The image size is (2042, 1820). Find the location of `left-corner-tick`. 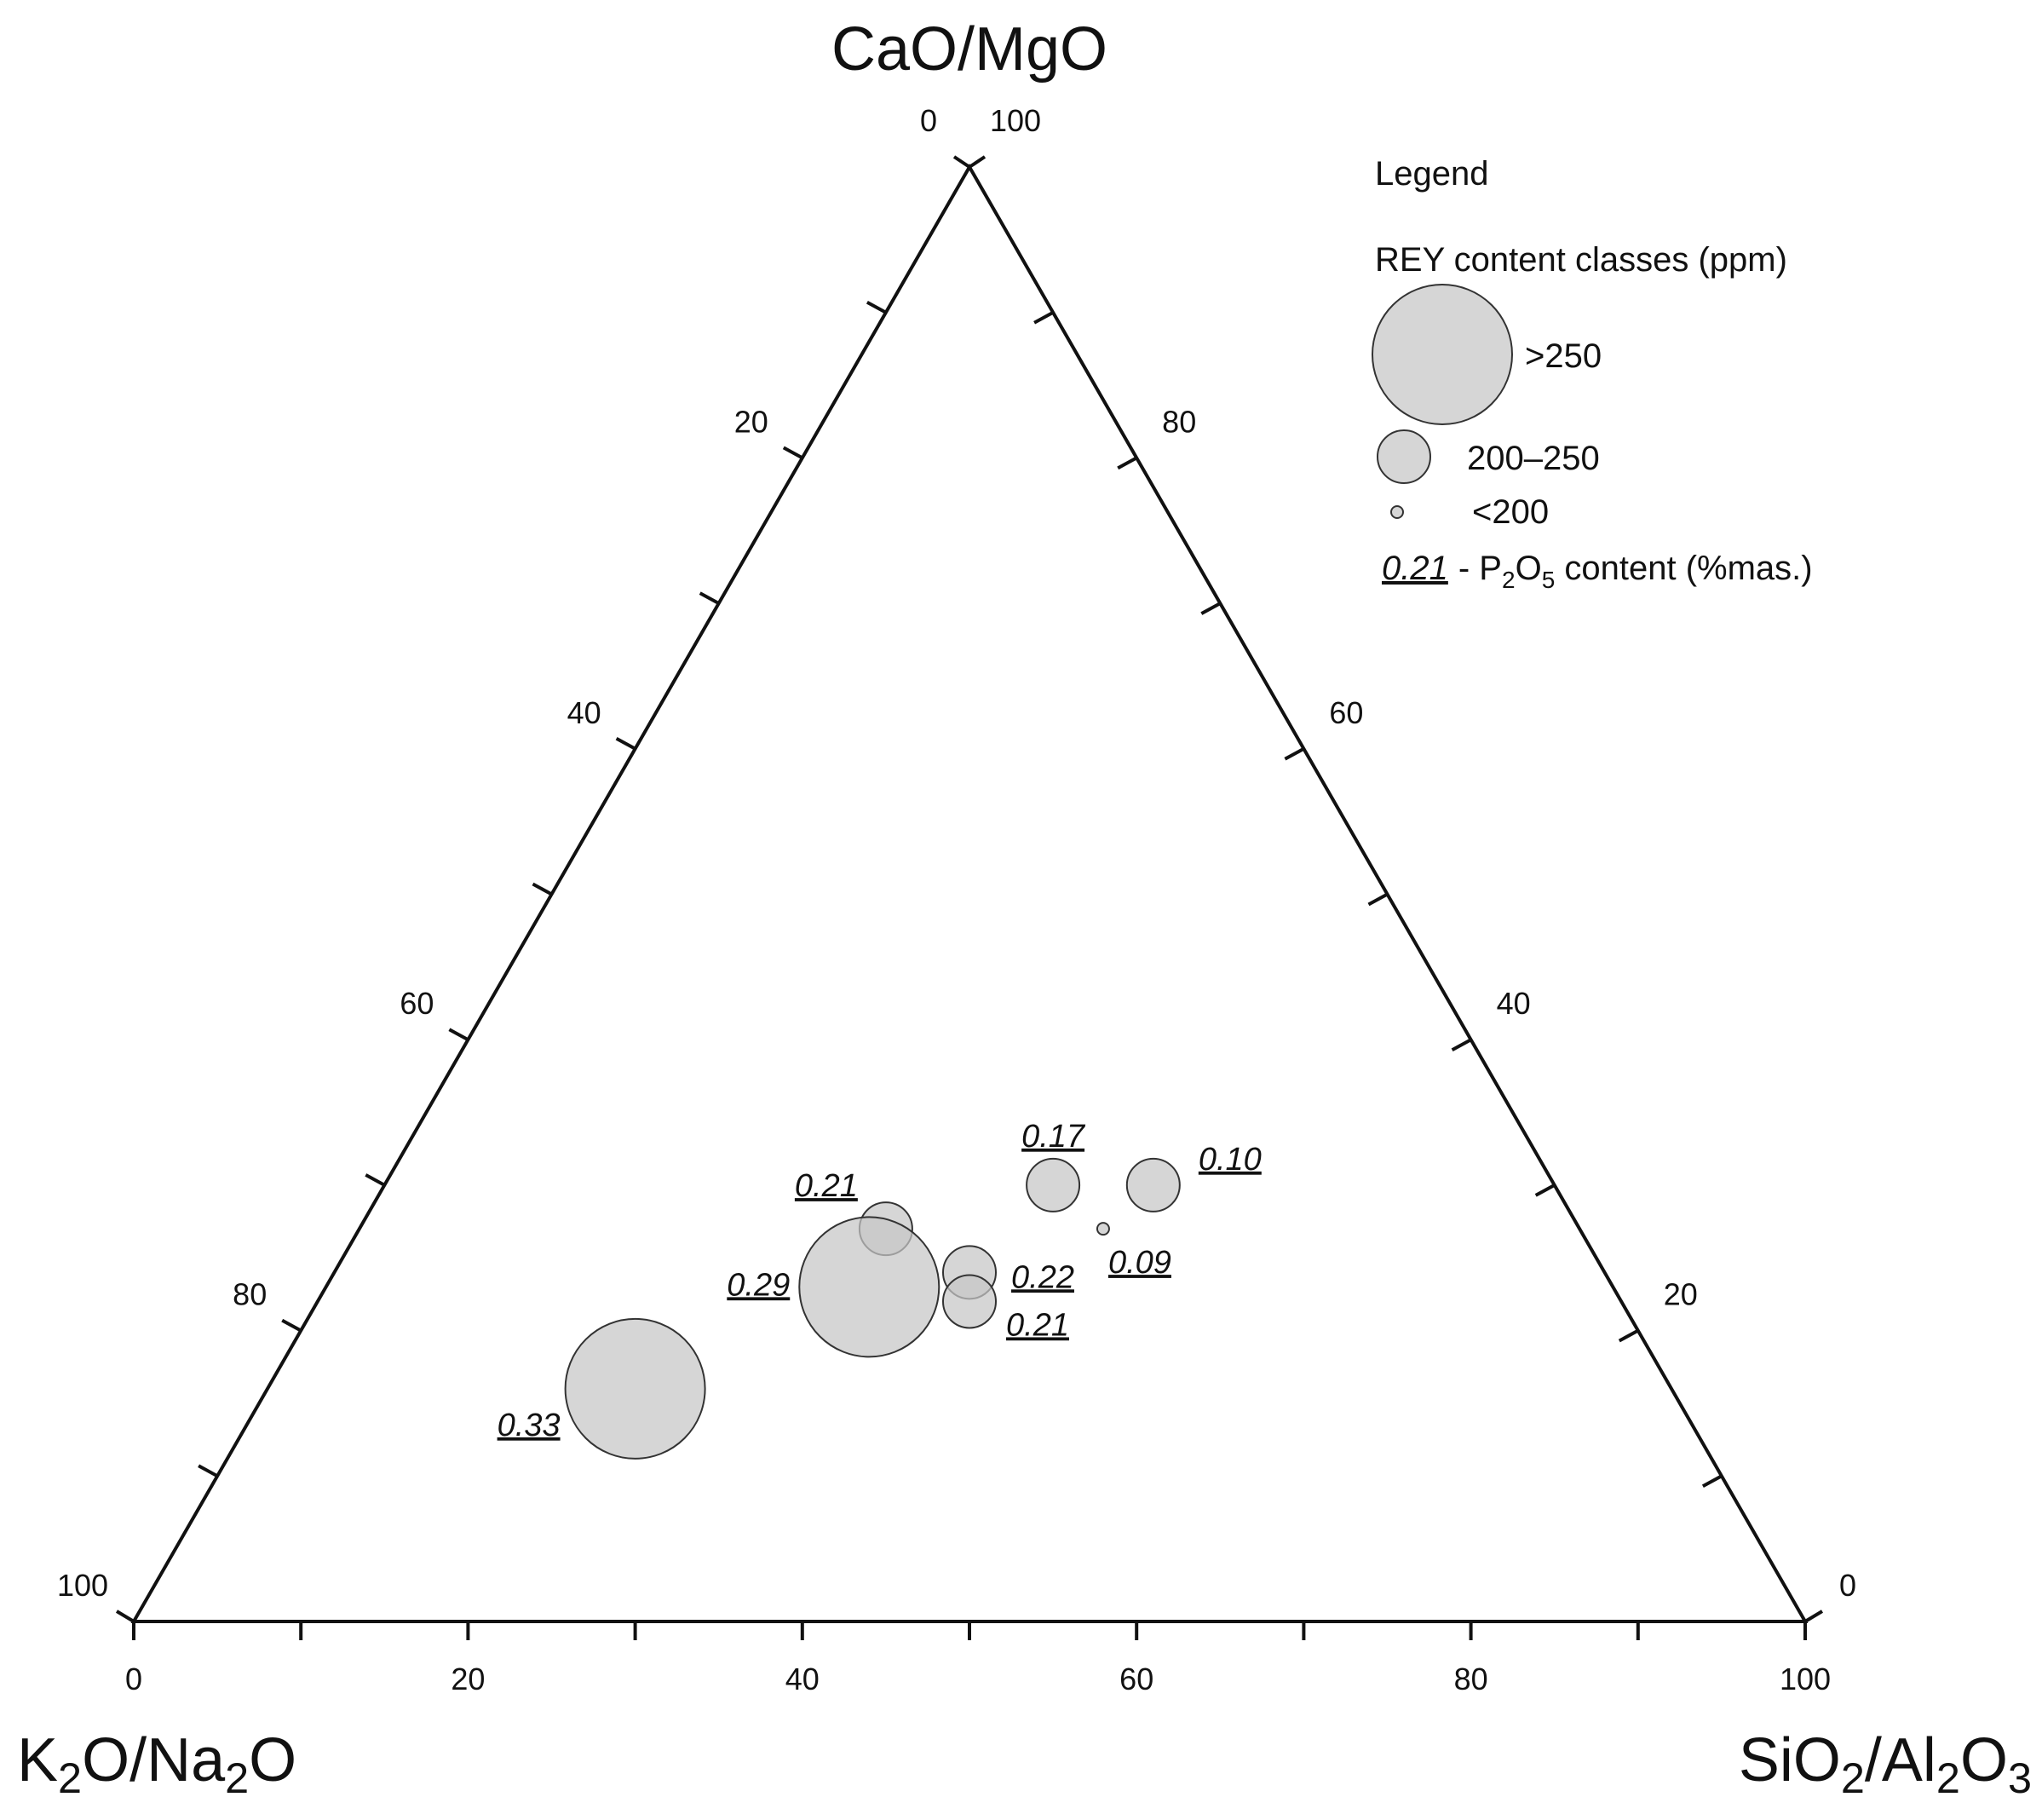

left-corner-tick is located at coordinates (125, 1616).